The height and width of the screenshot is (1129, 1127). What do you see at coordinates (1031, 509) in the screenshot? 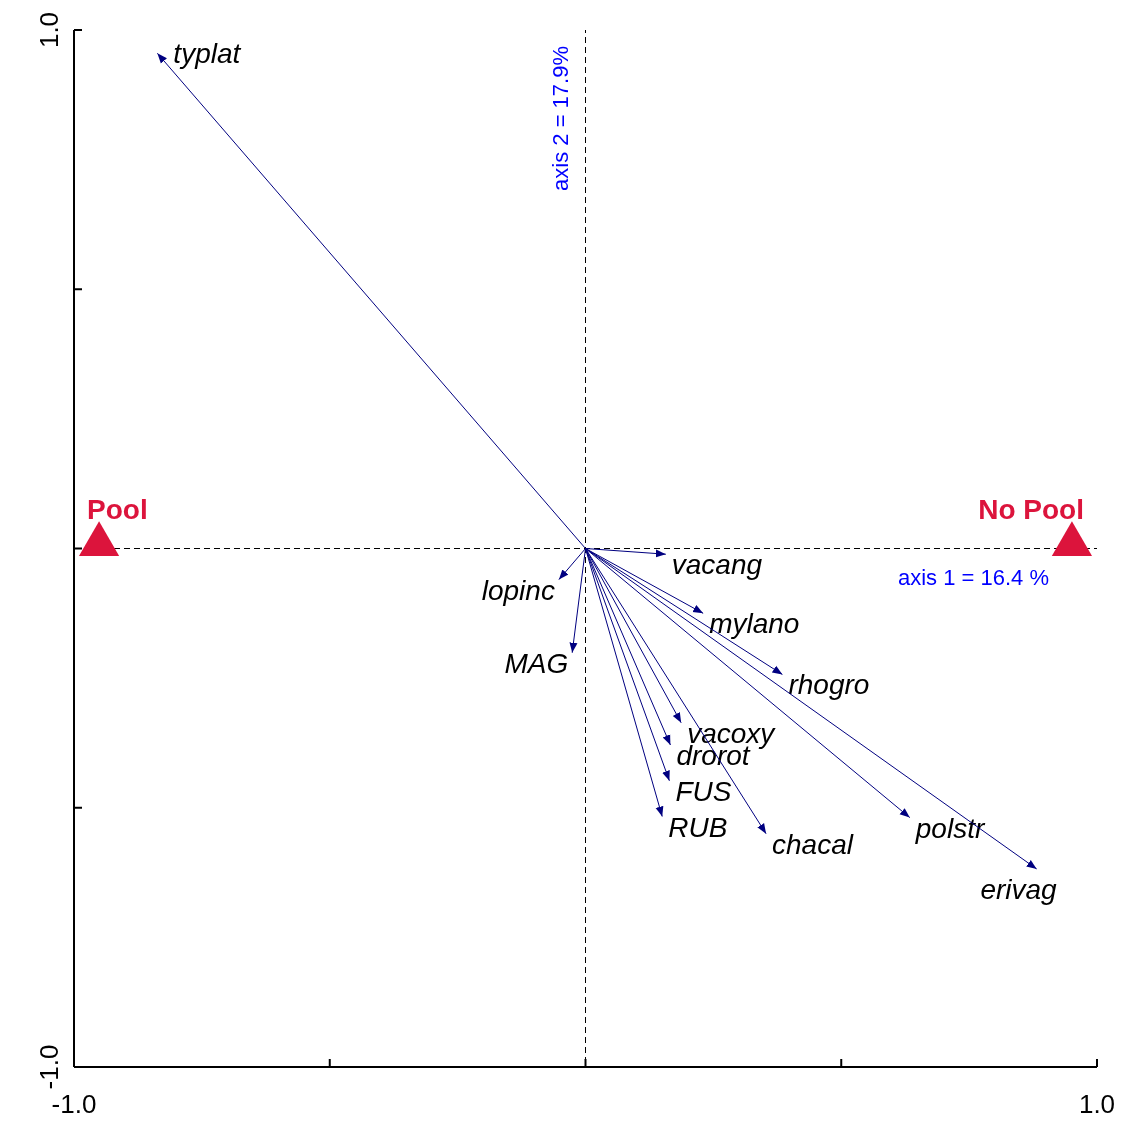
I see `series-label: No Pool` at bounding box center [1031, 509].